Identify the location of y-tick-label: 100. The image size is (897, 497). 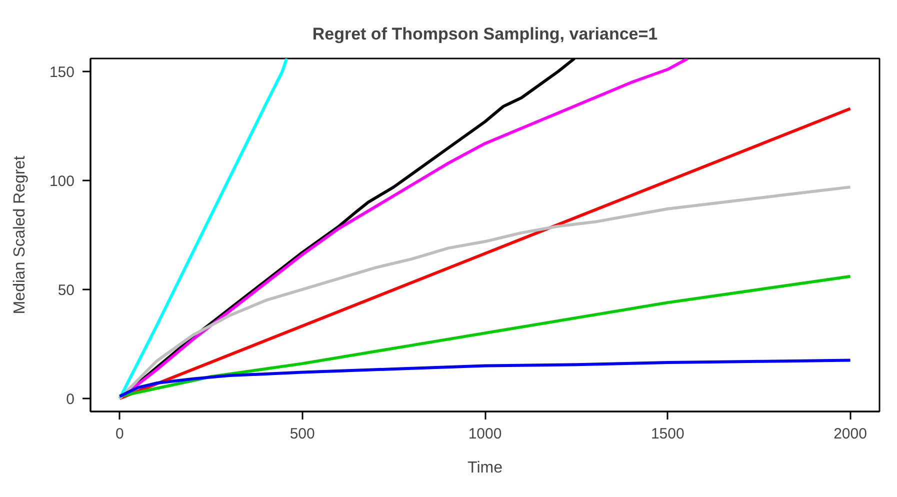
(62, 181).